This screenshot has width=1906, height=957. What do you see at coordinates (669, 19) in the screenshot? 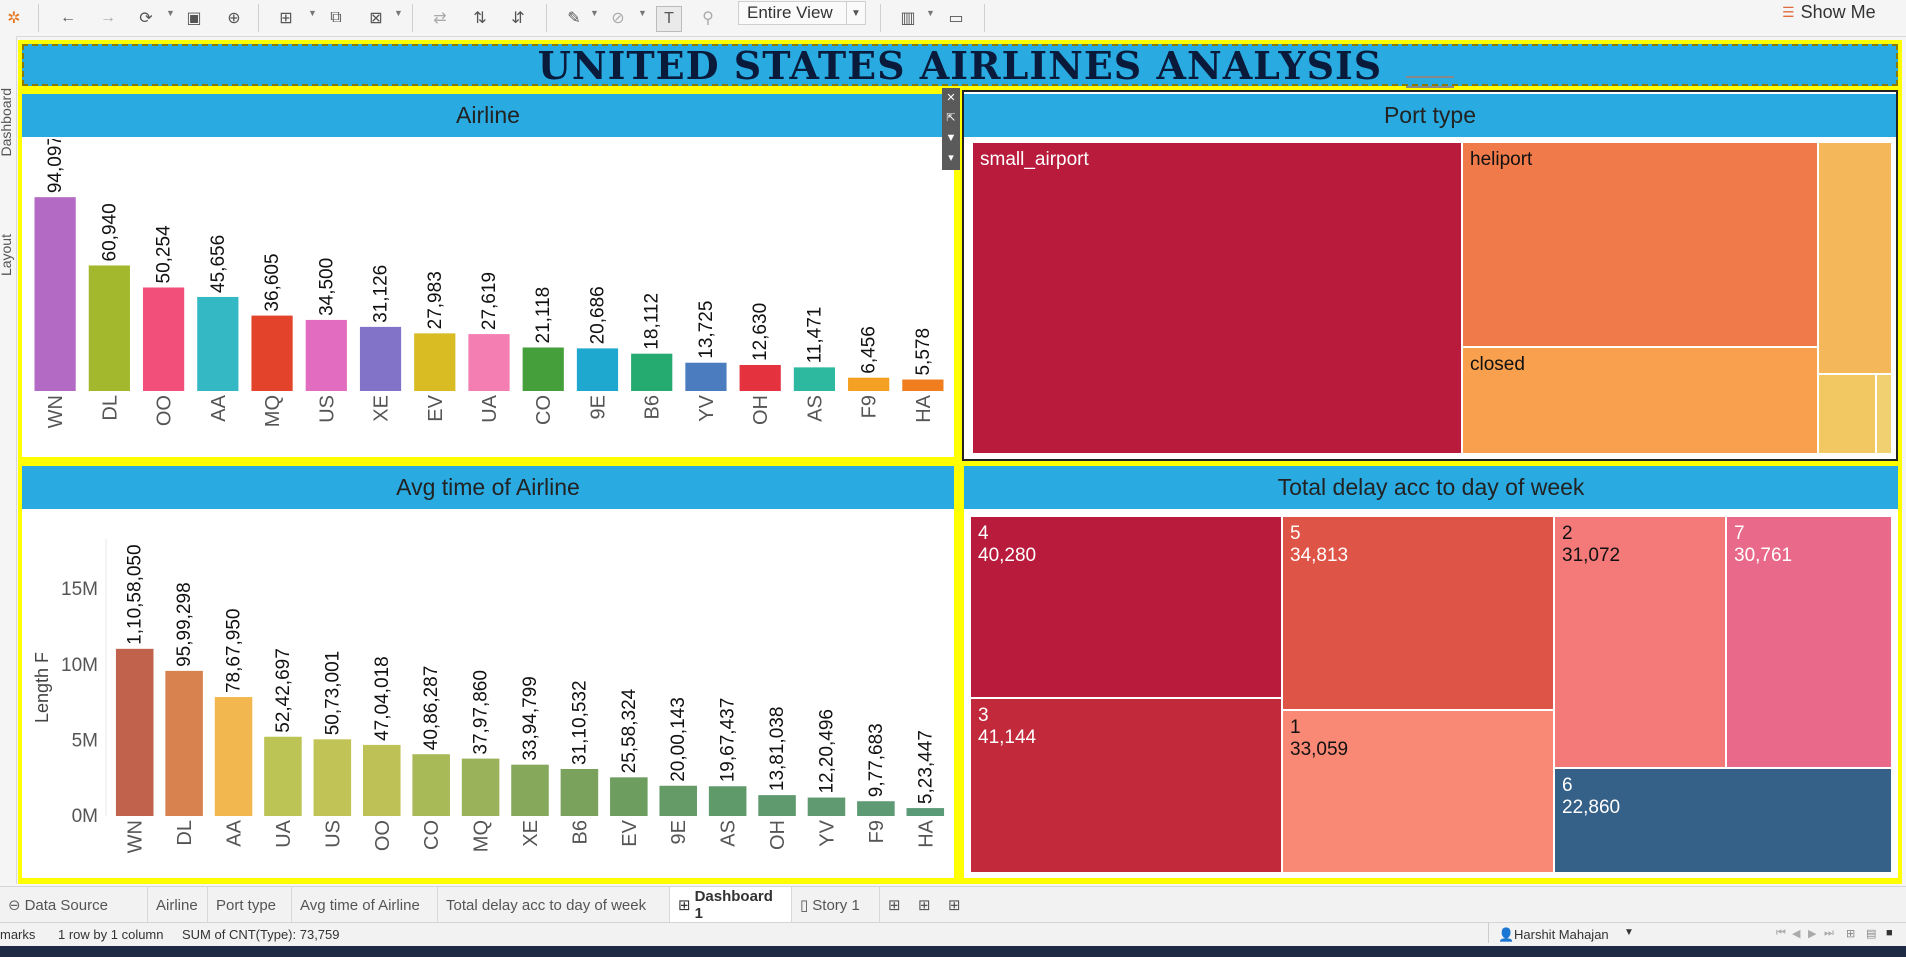
I see `show-labels-icon: T` at bounding box center [669, 19].